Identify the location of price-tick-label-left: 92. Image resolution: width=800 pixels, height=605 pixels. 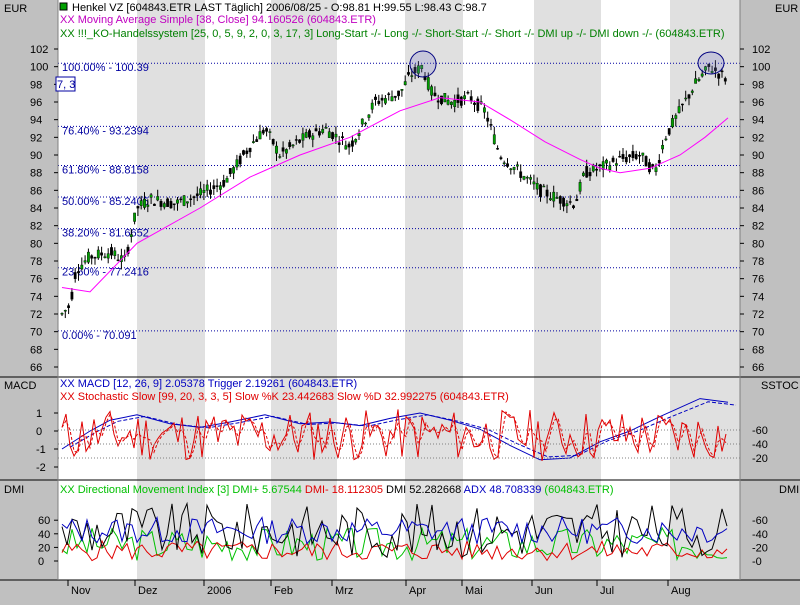
(36, 138).